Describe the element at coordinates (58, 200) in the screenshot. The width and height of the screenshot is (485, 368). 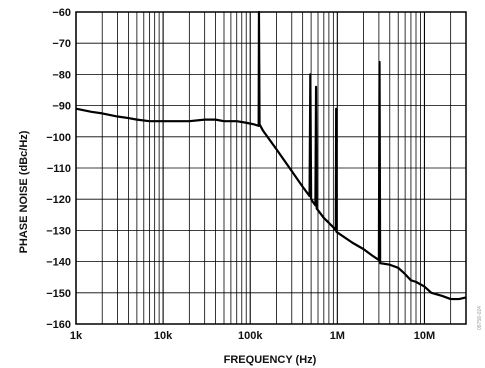
I see `y-tick-label: −120` at that location.